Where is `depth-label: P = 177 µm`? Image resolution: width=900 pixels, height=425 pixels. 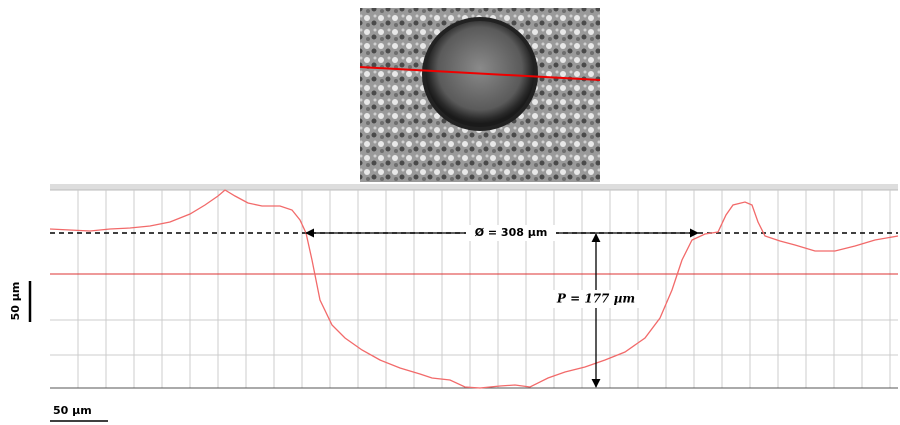 depth-label: P = 177 µm is located at coordinates (595, 299).